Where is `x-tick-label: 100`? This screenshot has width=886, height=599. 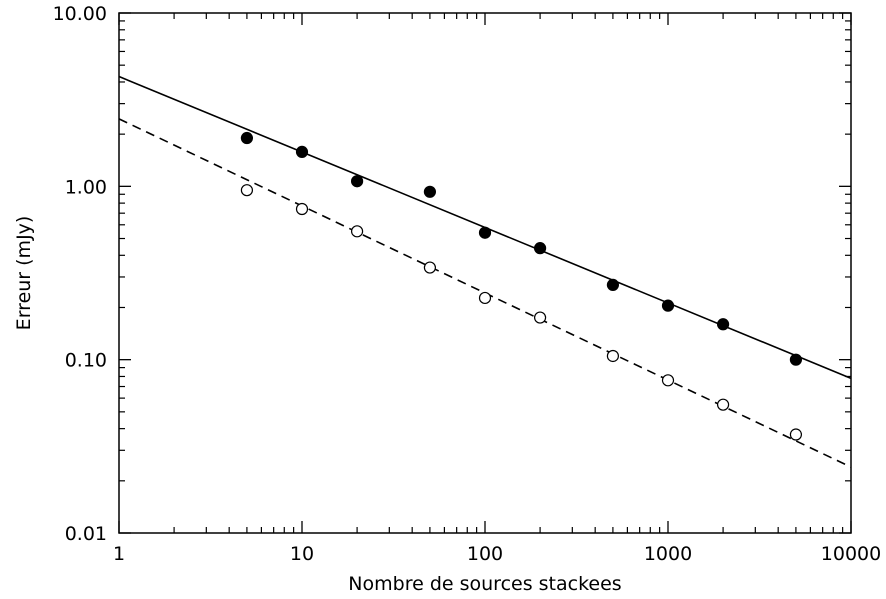 x-tick-label: 100 is located at coordinates (485, 554).